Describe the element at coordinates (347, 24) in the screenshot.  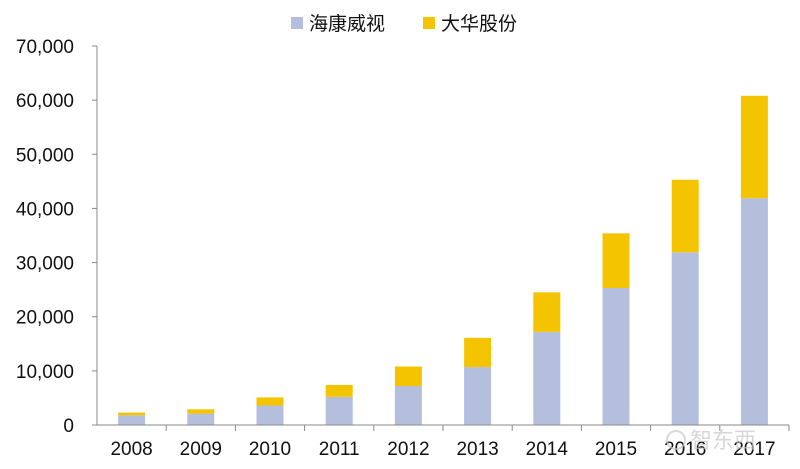
I see `legend-label-hikvision: 海康威视` at that location.